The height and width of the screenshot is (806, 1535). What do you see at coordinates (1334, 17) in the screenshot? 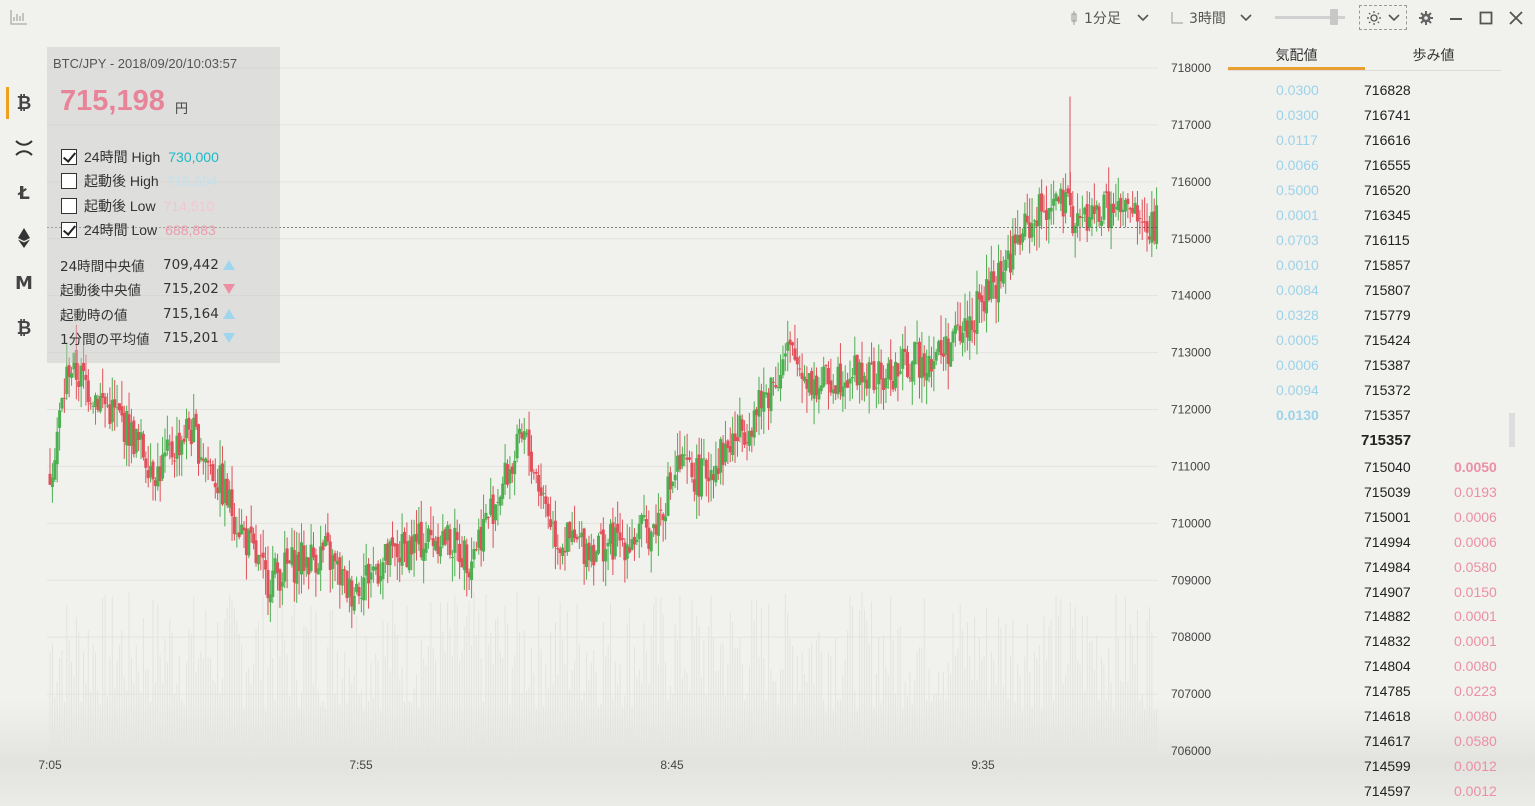
I see `opacity-slider-handle` at bounding box center [1334, 17].